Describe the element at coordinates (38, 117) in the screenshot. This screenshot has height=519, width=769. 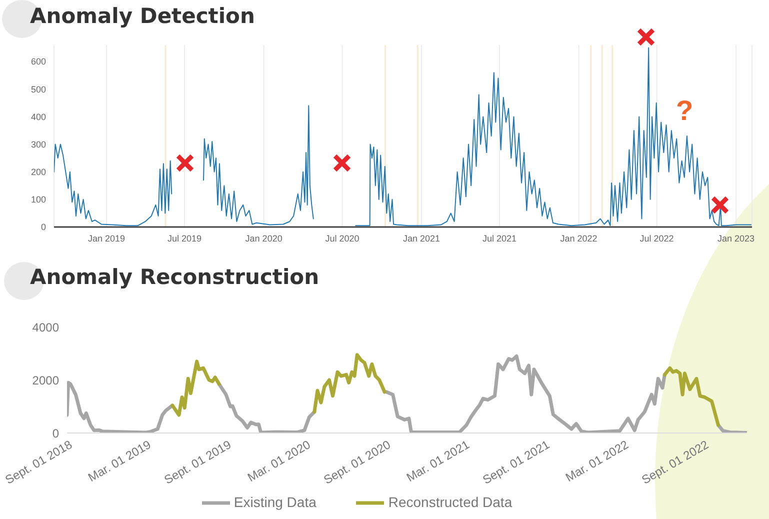
I see `y-tick-label: 400` at that location.